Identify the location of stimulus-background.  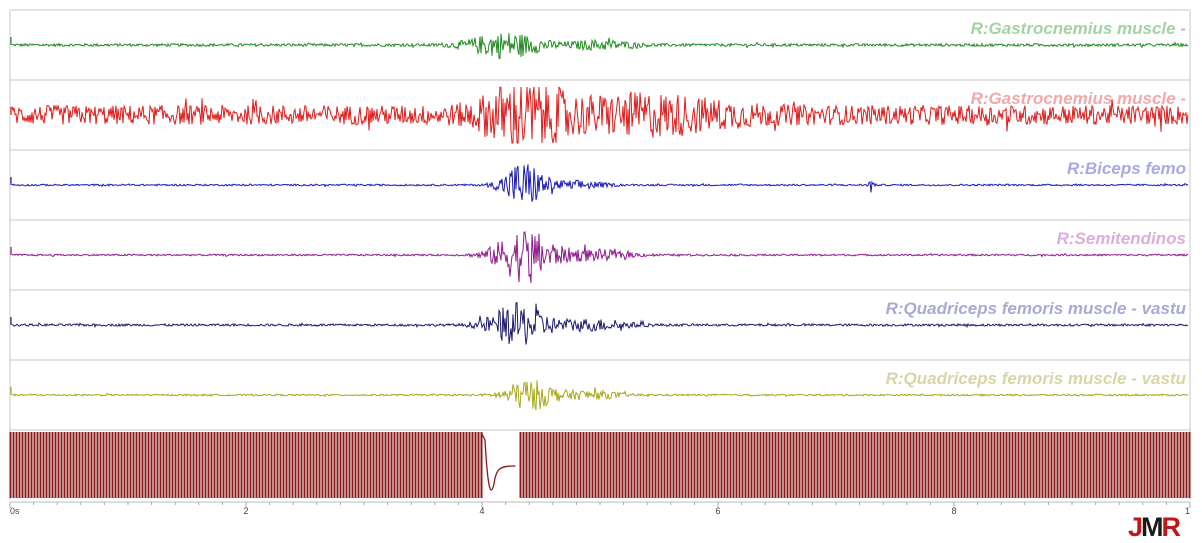
(600, 465).